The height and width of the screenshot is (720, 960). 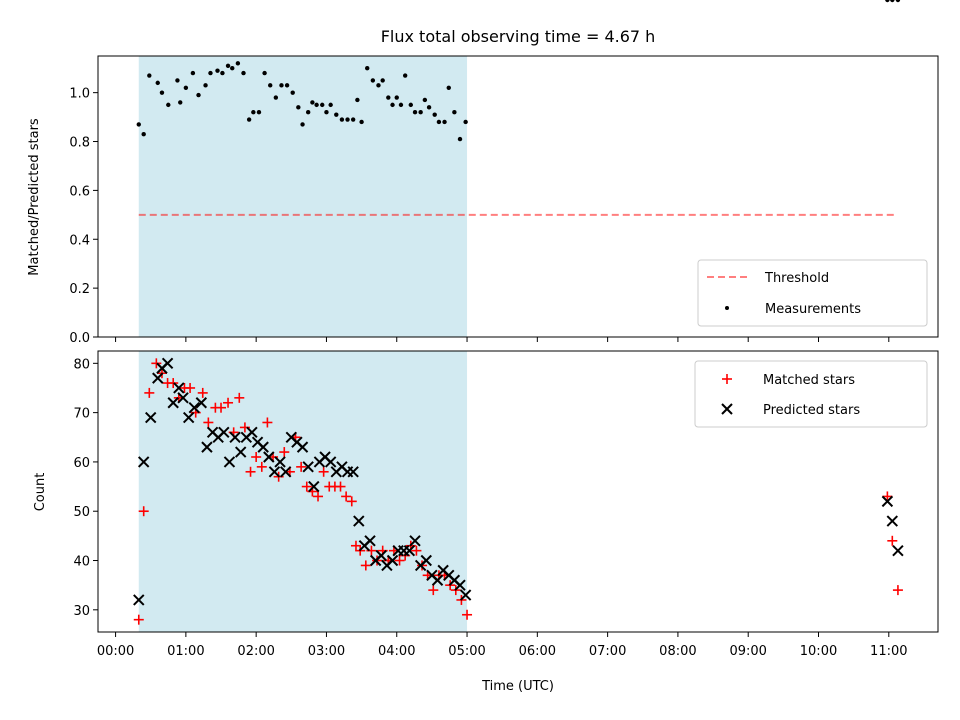 What do you see at coordinates (303, 196) in the screenshot?
I see `top-observing-span` at bounding box center [303, 196].